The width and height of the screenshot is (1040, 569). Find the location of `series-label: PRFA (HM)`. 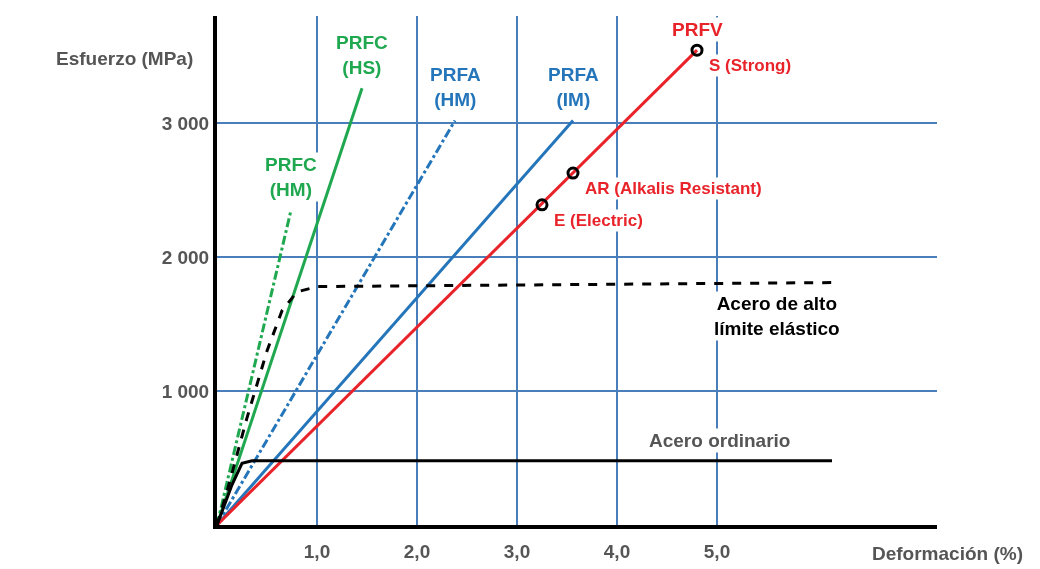

series-label: PRFA (HM) is located at coordinates (455, 87).